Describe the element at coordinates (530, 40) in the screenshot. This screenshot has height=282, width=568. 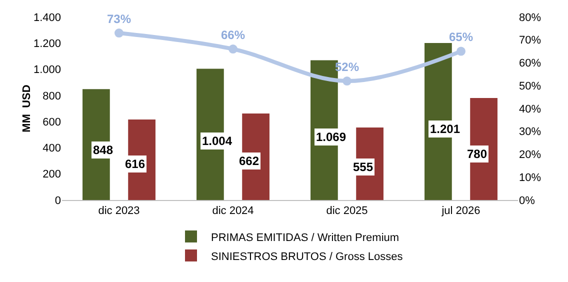
I see `y2-tick-label: 70%` at that location.